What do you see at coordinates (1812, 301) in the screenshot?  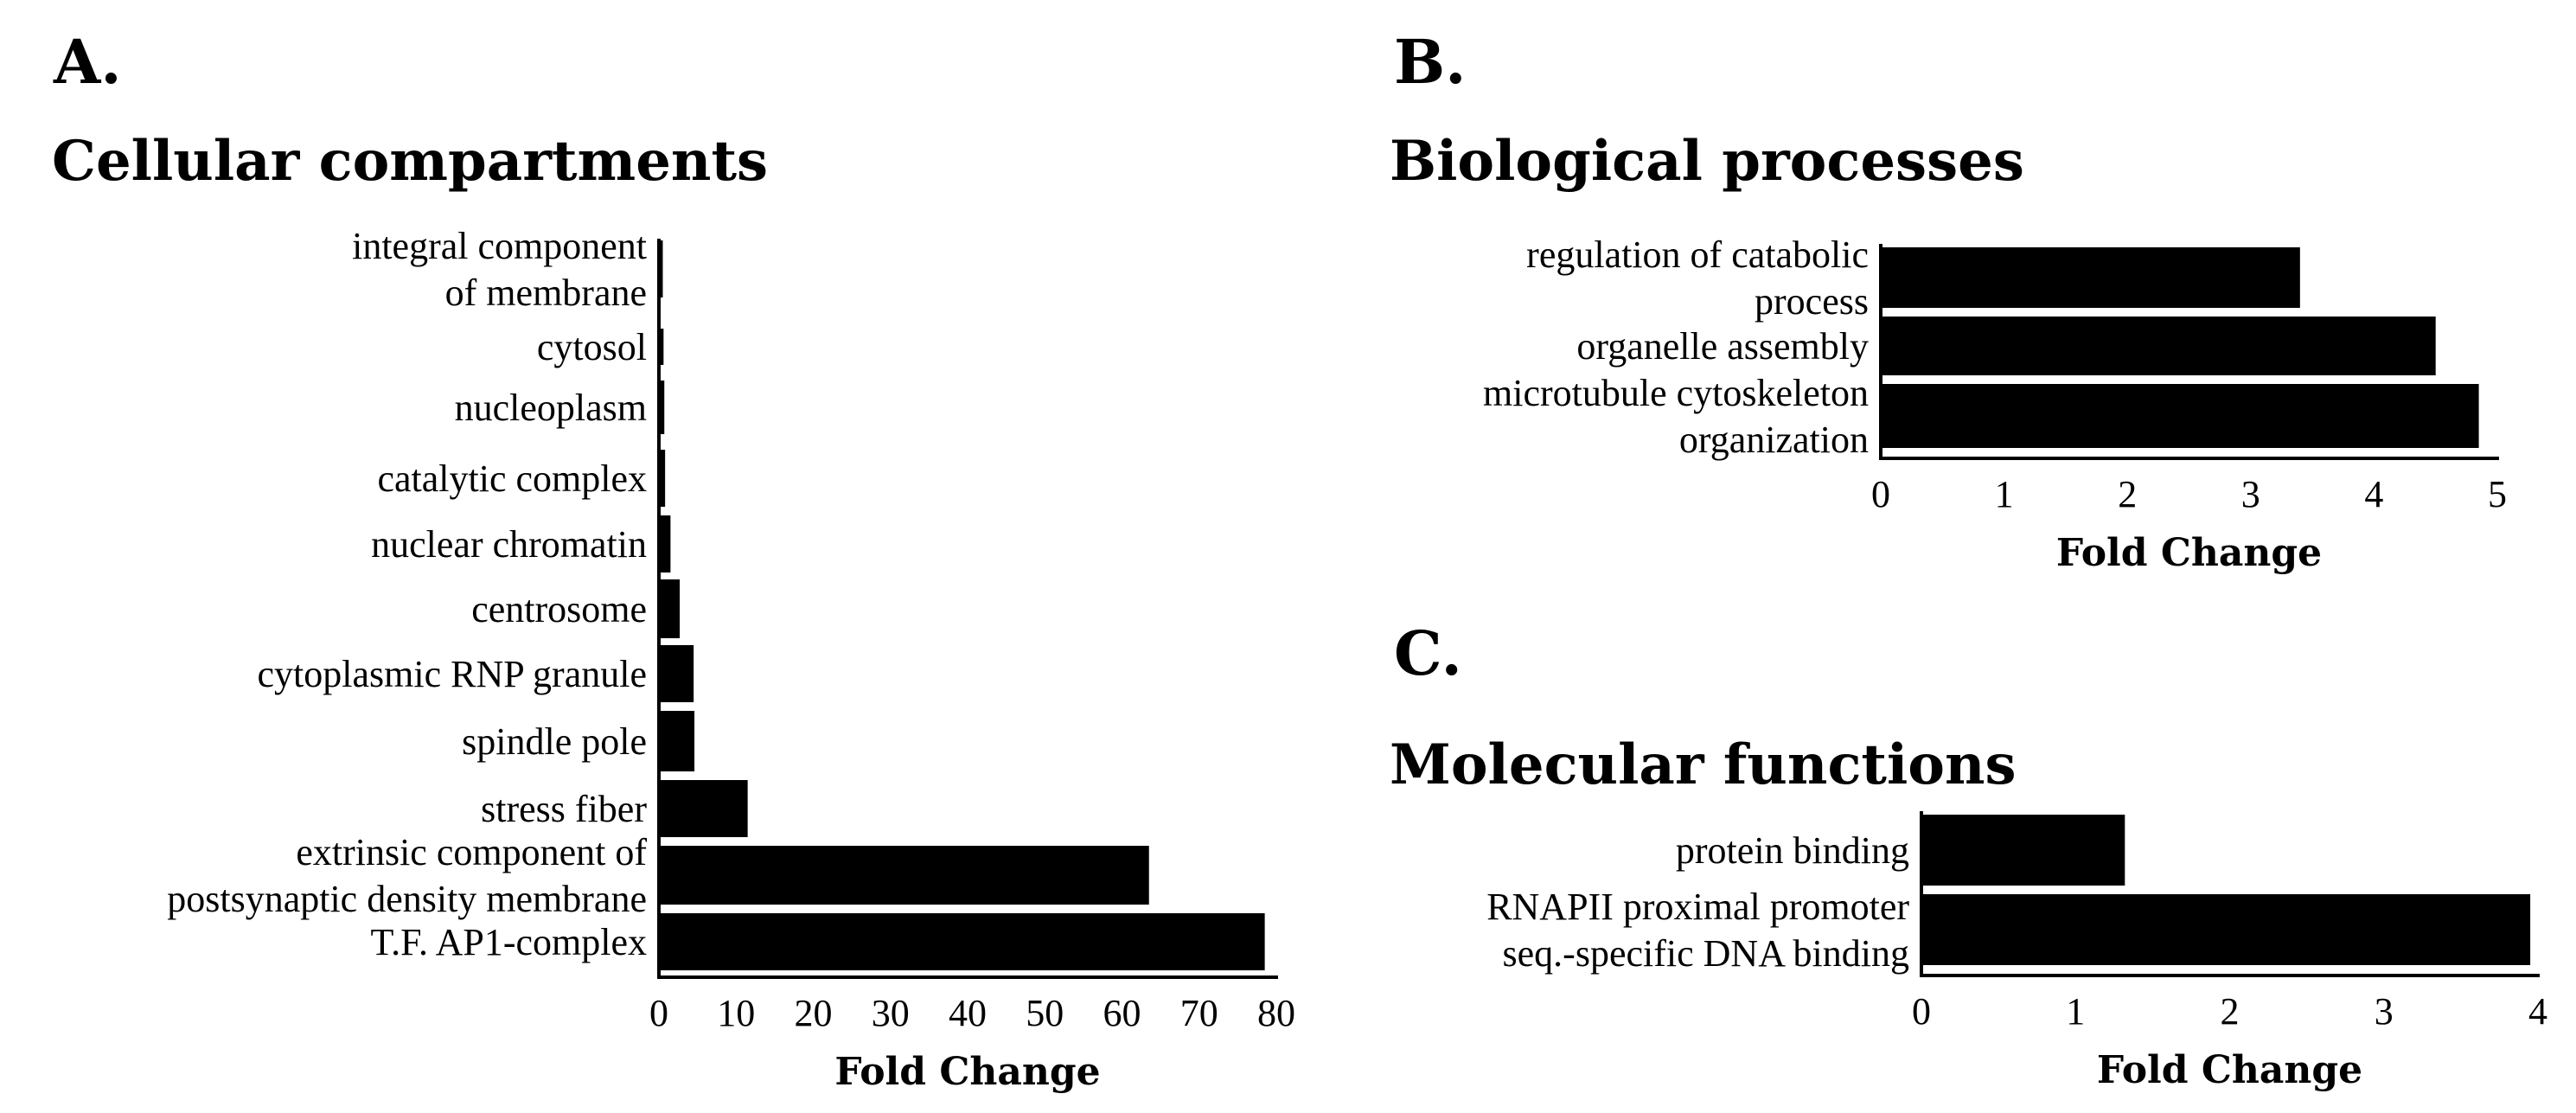 I see `category-label-line: process` at bounding box center [1812, 301].